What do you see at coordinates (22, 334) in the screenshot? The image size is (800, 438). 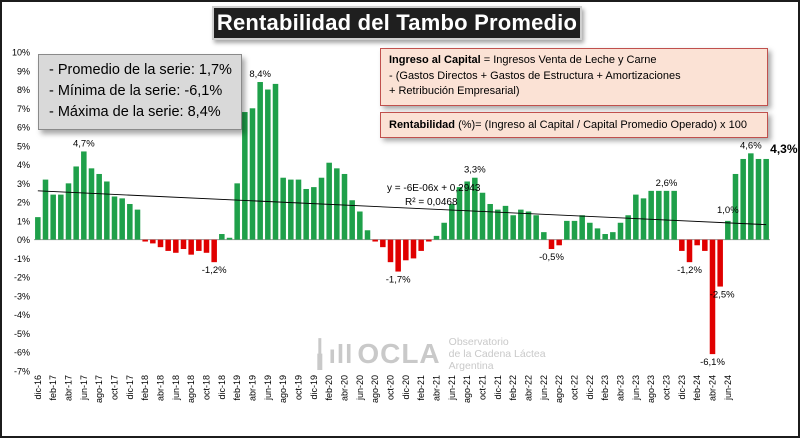 I see `y-tick-label: -5%` at bounding box center [22, 334].